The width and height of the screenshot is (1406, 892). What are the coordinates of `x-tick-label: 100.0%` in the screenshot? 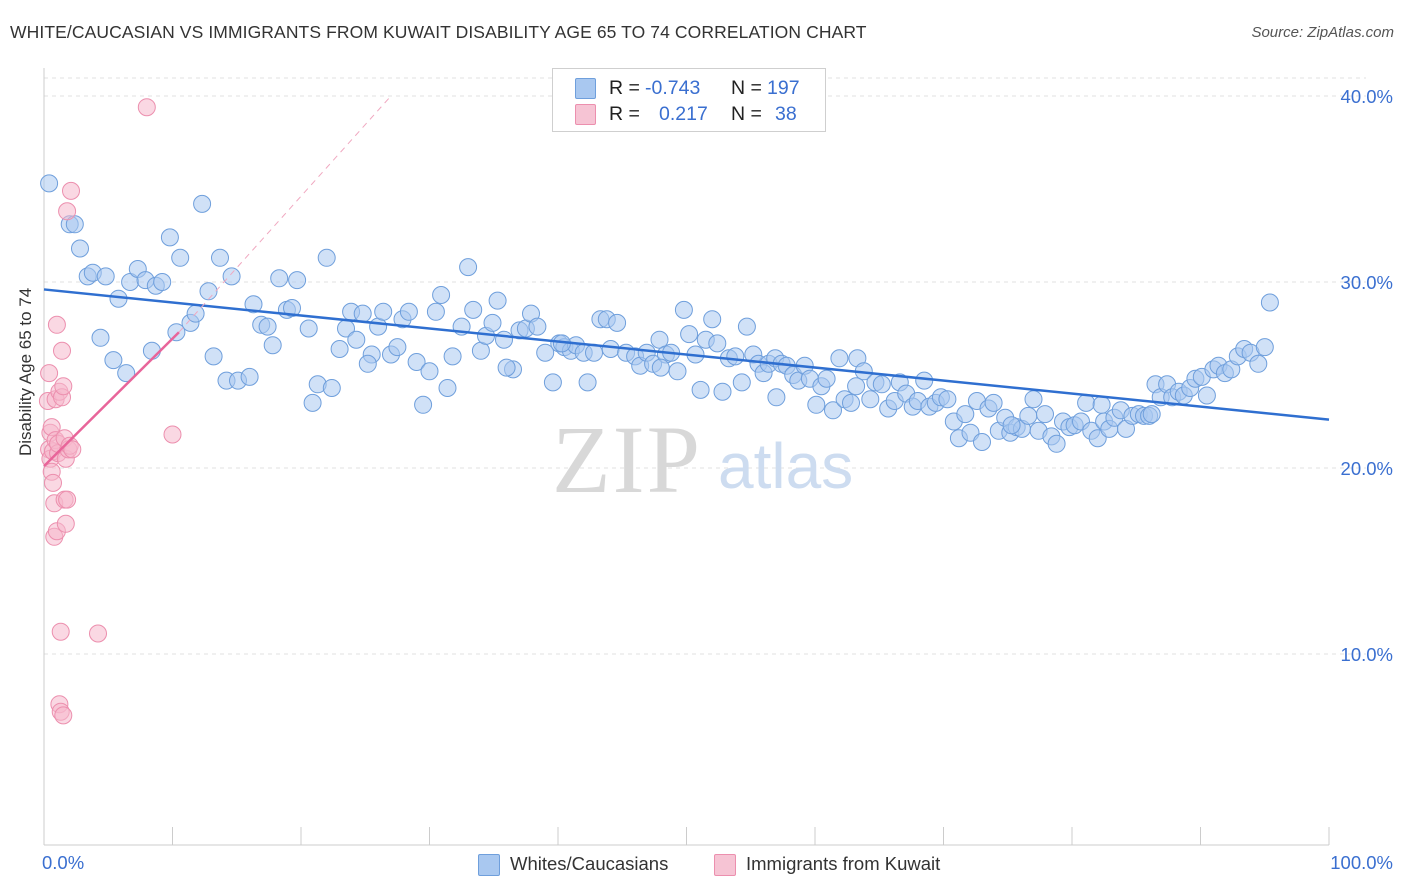 It's located at (1361, 862).